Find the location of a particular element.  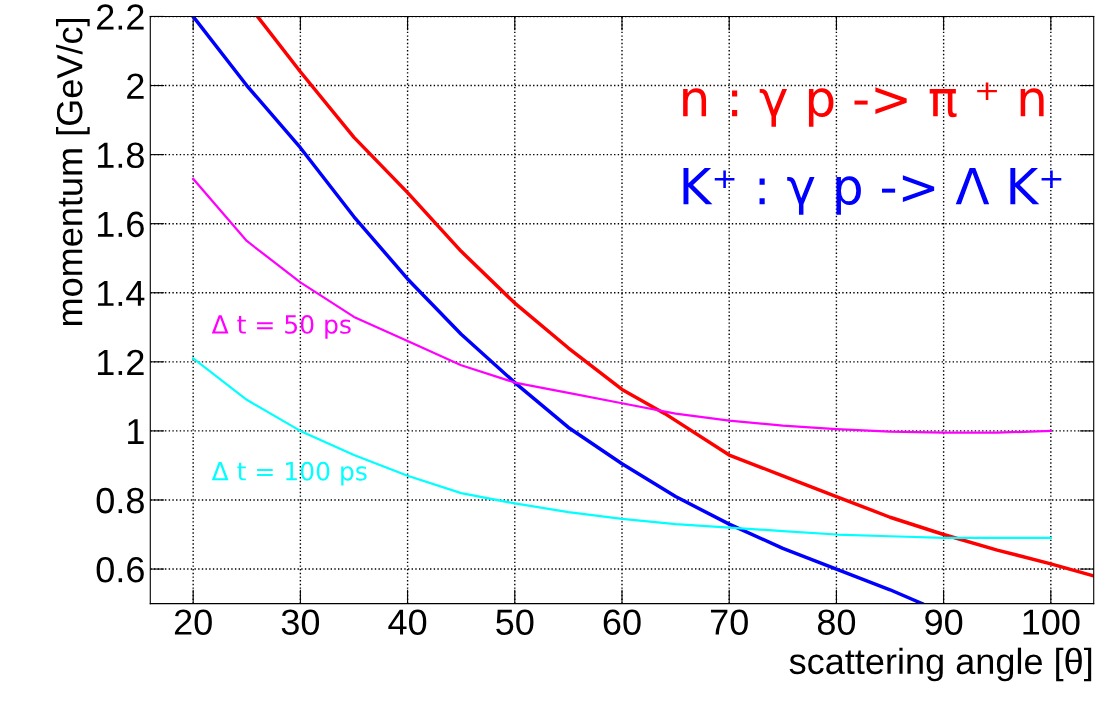

y-tick-label: 0.6 is located at coordinates (120, 569).